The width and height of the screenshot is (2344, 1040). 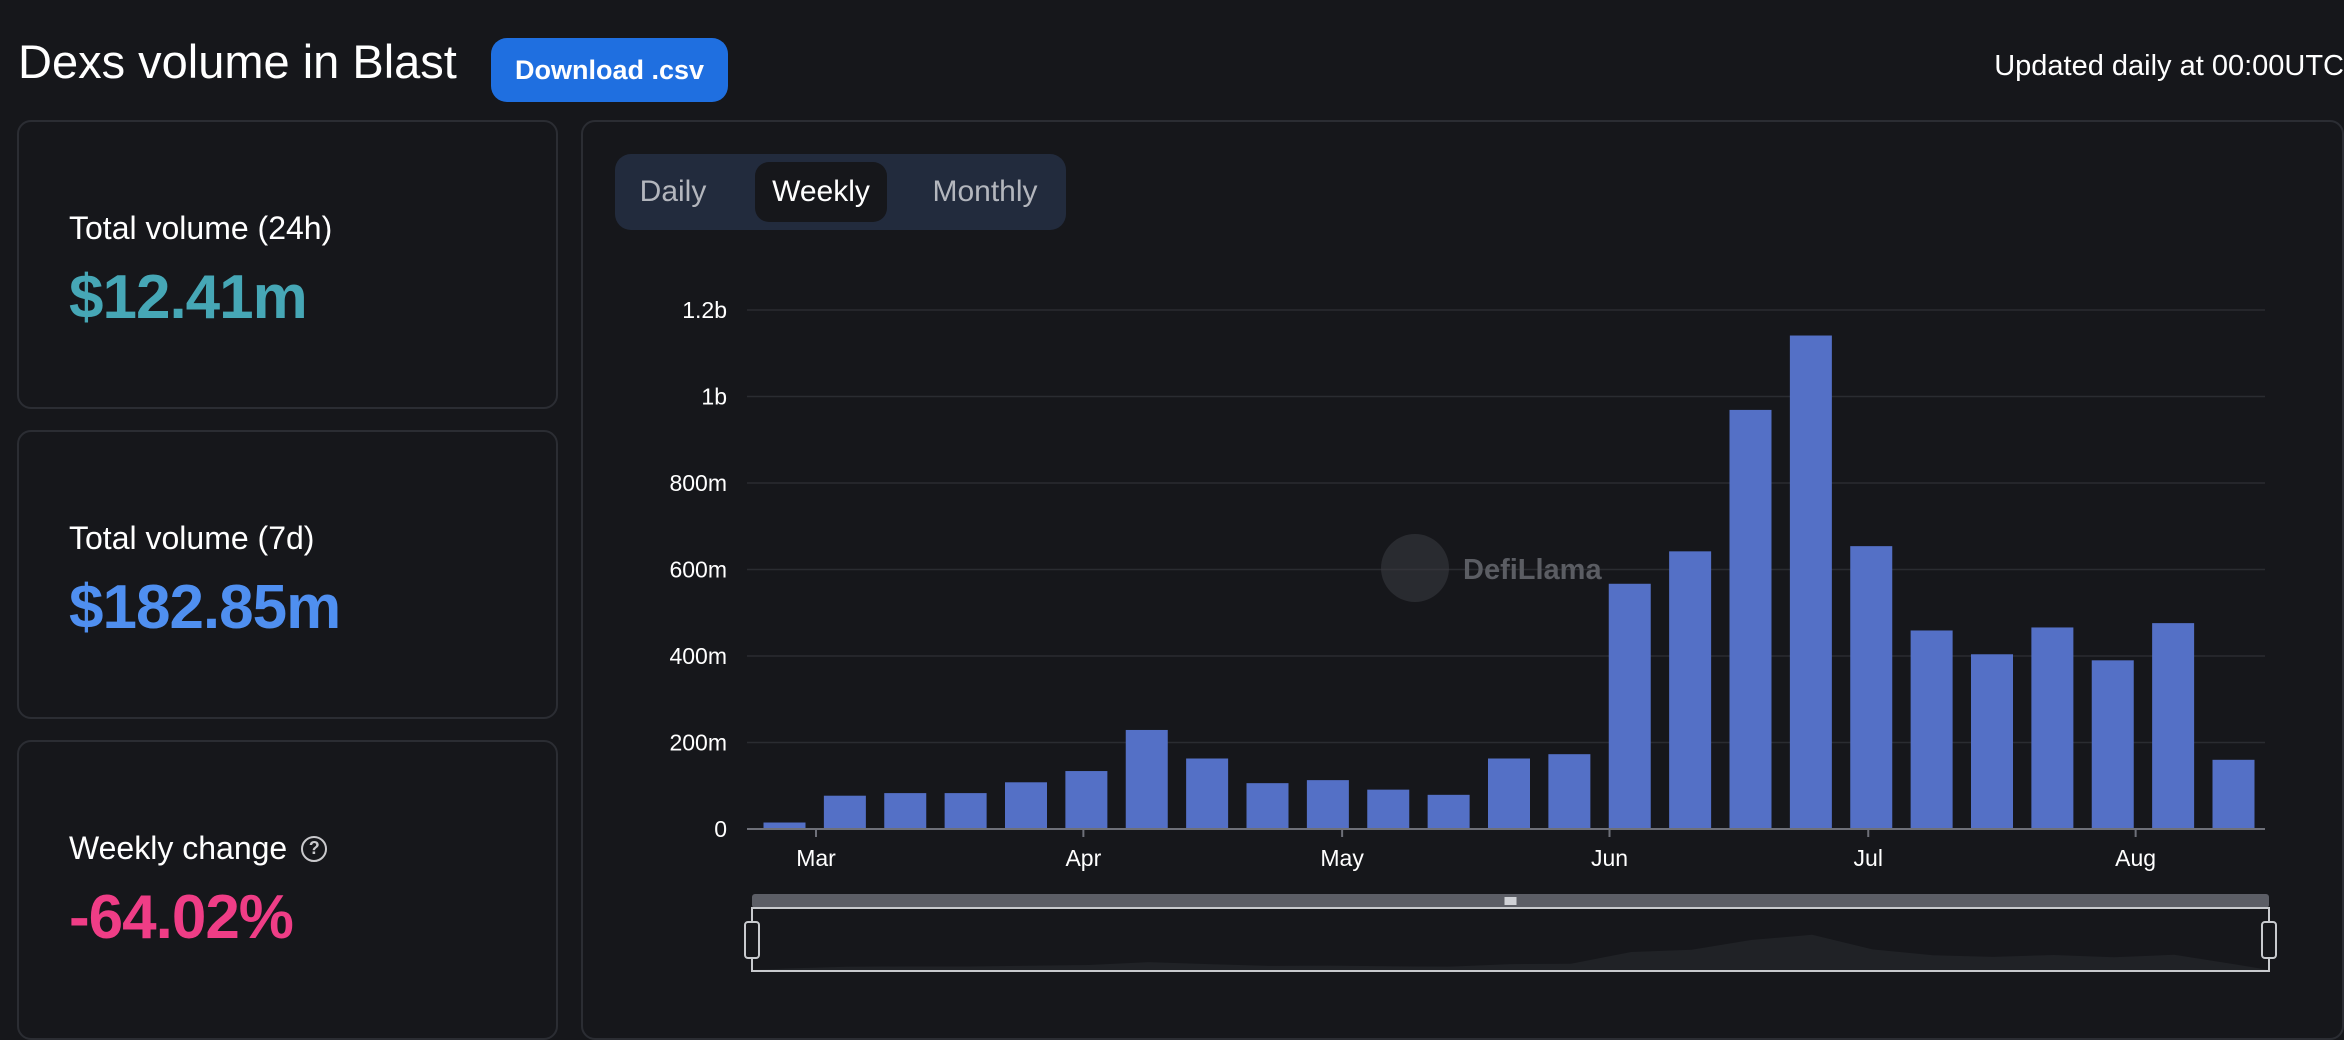 What do you see at coordinates (237, 61) in the screenshot?
I see `page-title: Dexs volume in Blast` at bounding box center [237, 61].